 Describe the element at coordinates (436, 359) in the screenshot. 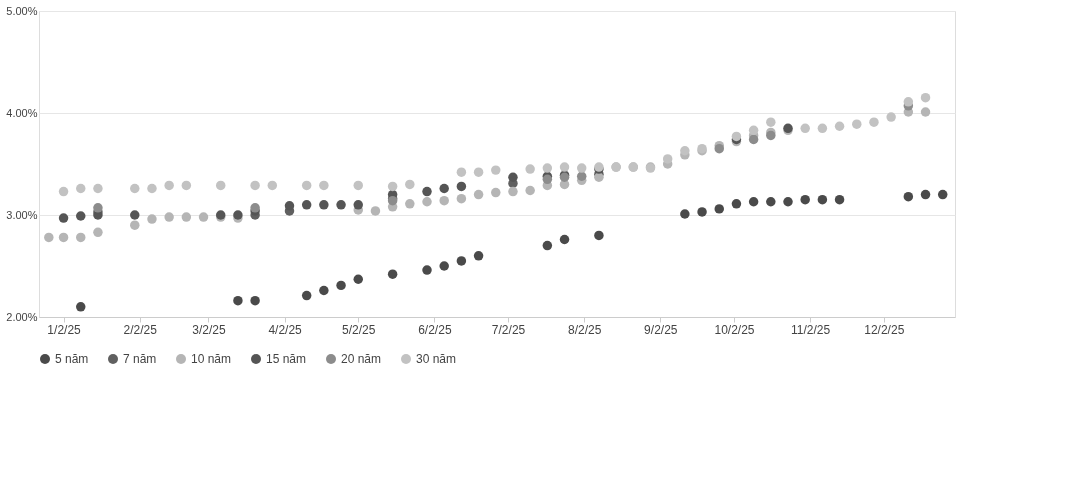

I see `legend-label: 30 năm` at that location.